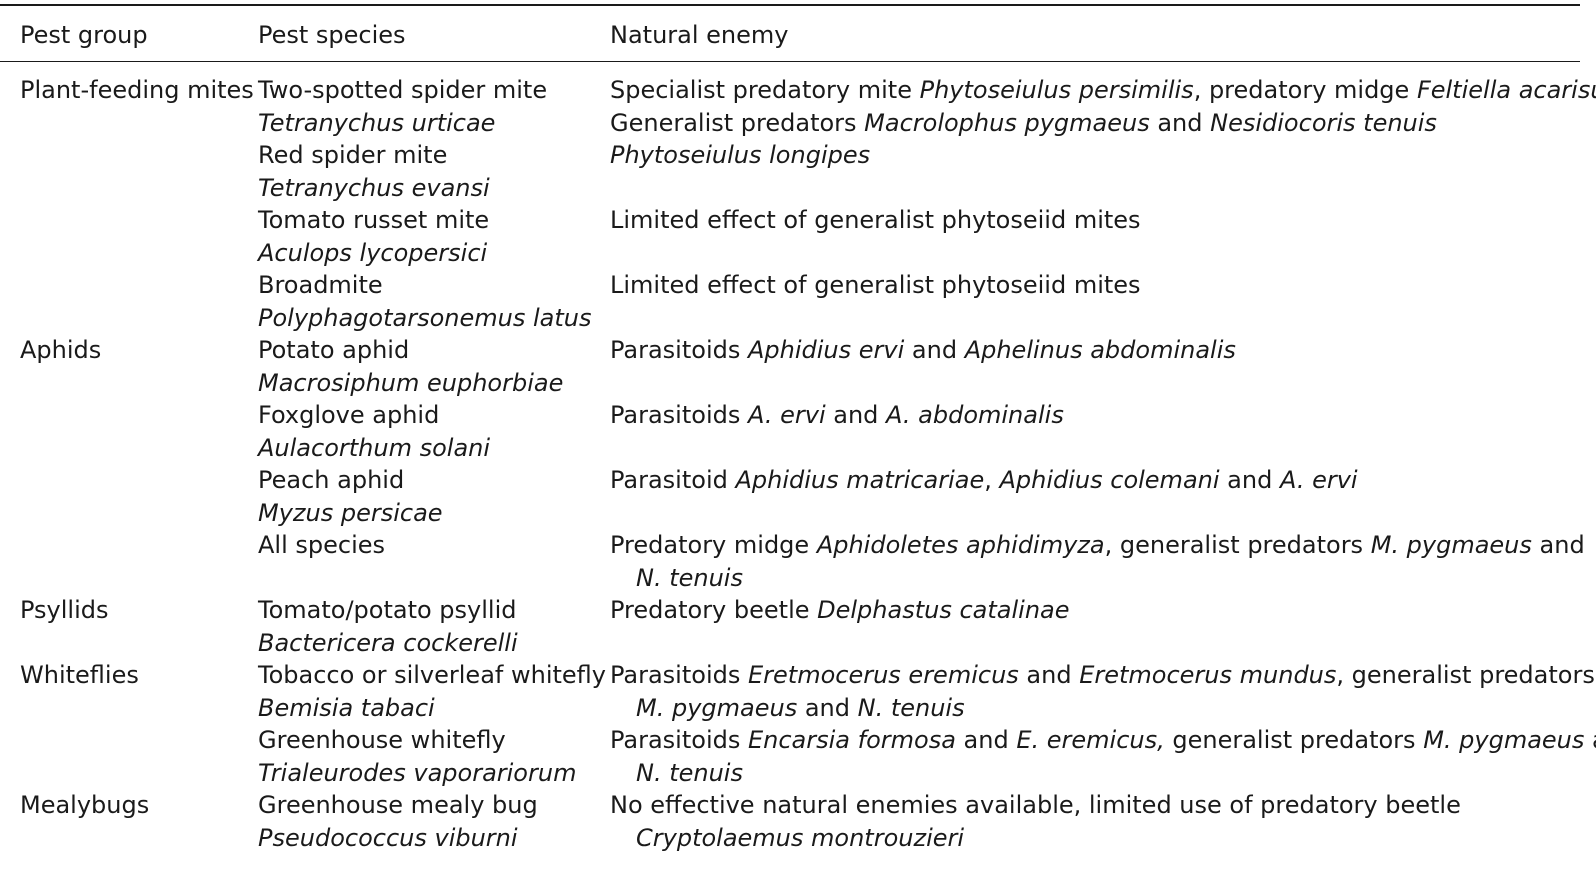  I want to click on natural-enemy-cell: Phytoseiulus longipes, so click(740, 155).